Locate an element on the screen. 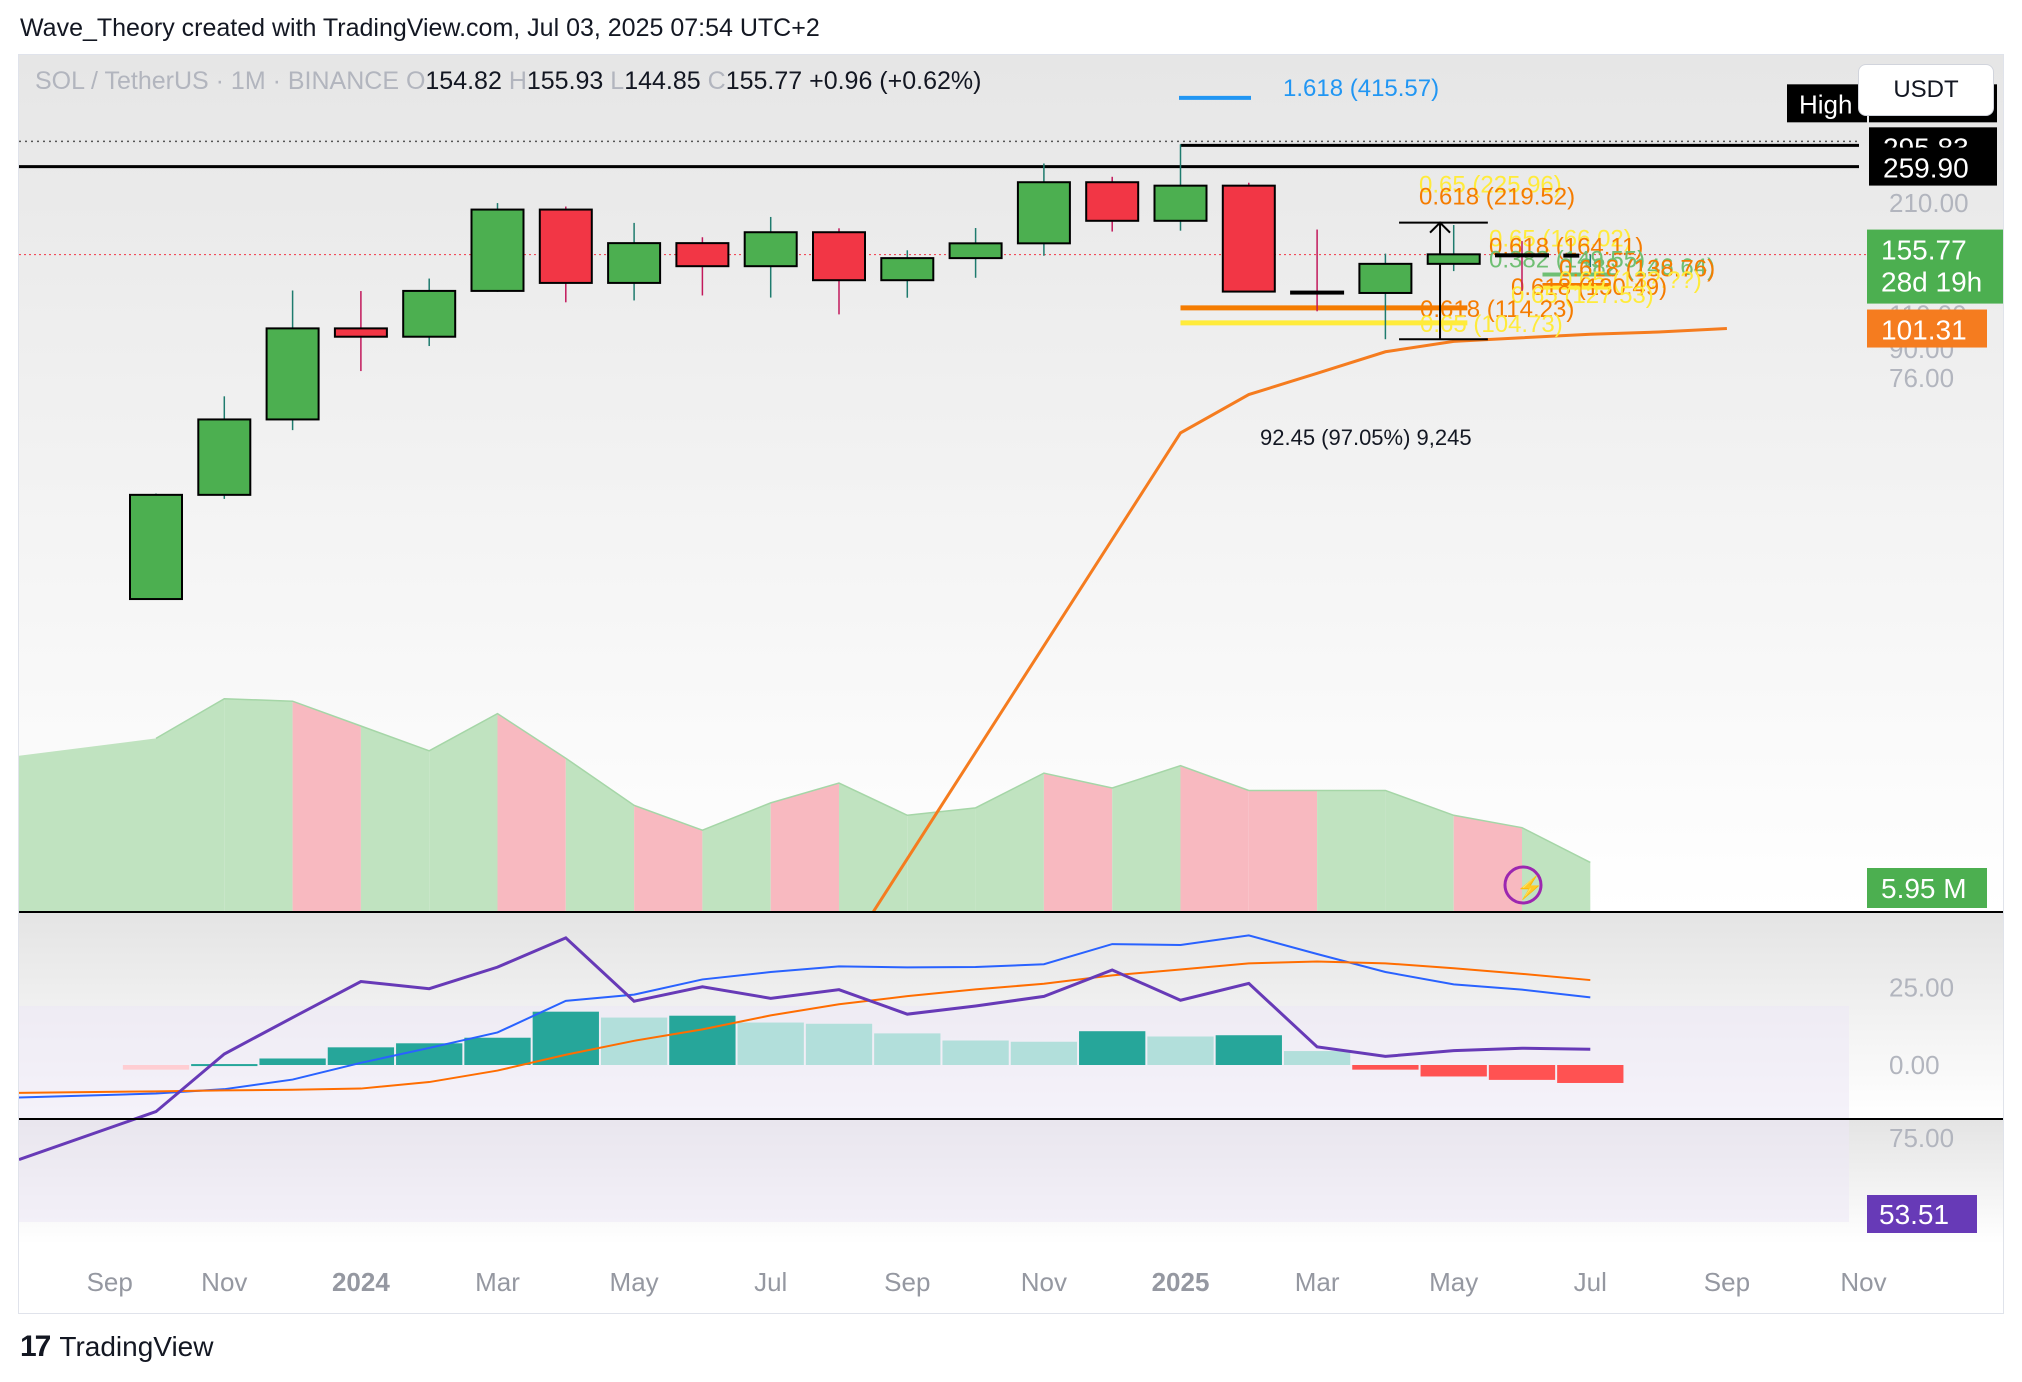 The height and width of the screenshot is (1382, 2022). footer: 17 TradingView is located at coordinates (116, 1347).